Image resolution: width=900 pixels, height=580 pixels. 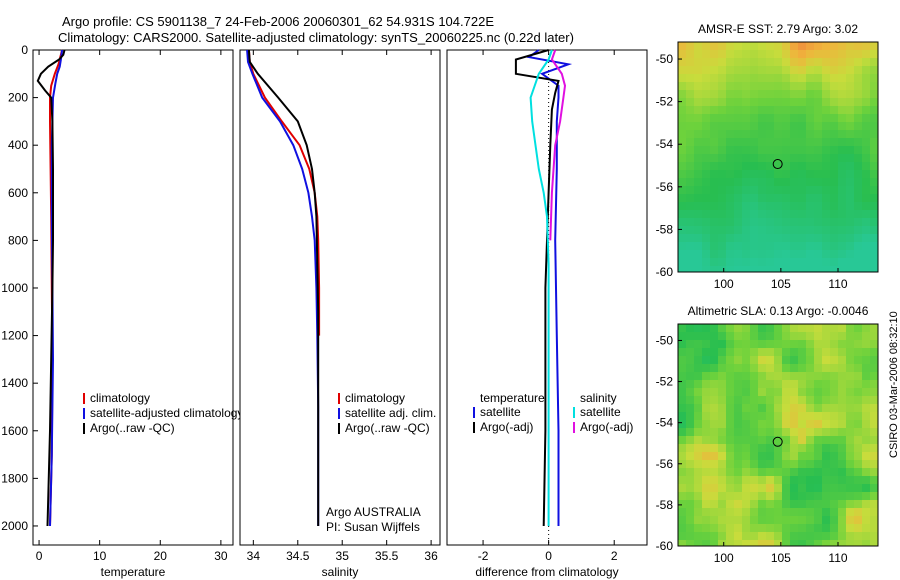 I want to click on legend-title: salinity, so click(x=598, y=398).